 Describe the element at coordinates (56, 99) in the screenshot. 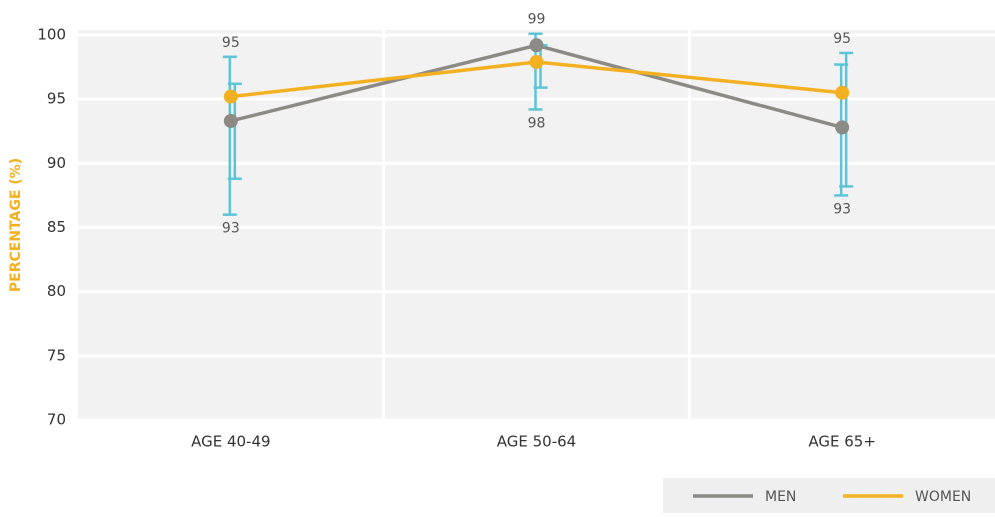

I see `y-tick-label: 95` at that location.